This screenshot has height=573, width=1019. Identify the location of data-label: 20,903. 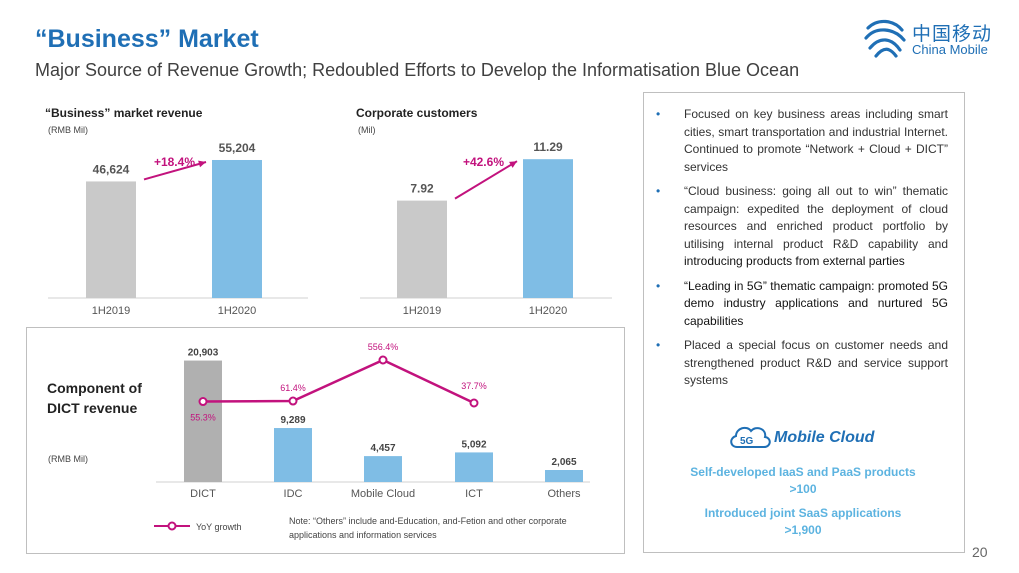
(203, 353).